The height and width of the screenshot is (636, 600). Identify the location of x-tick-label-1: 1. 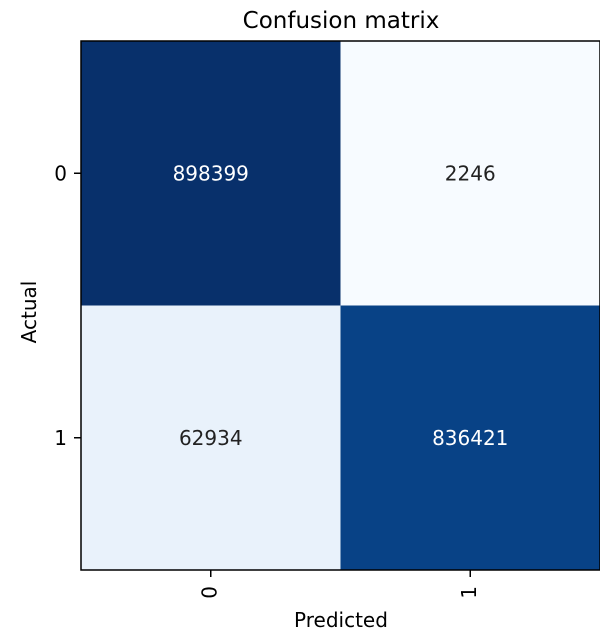
(469, 592).